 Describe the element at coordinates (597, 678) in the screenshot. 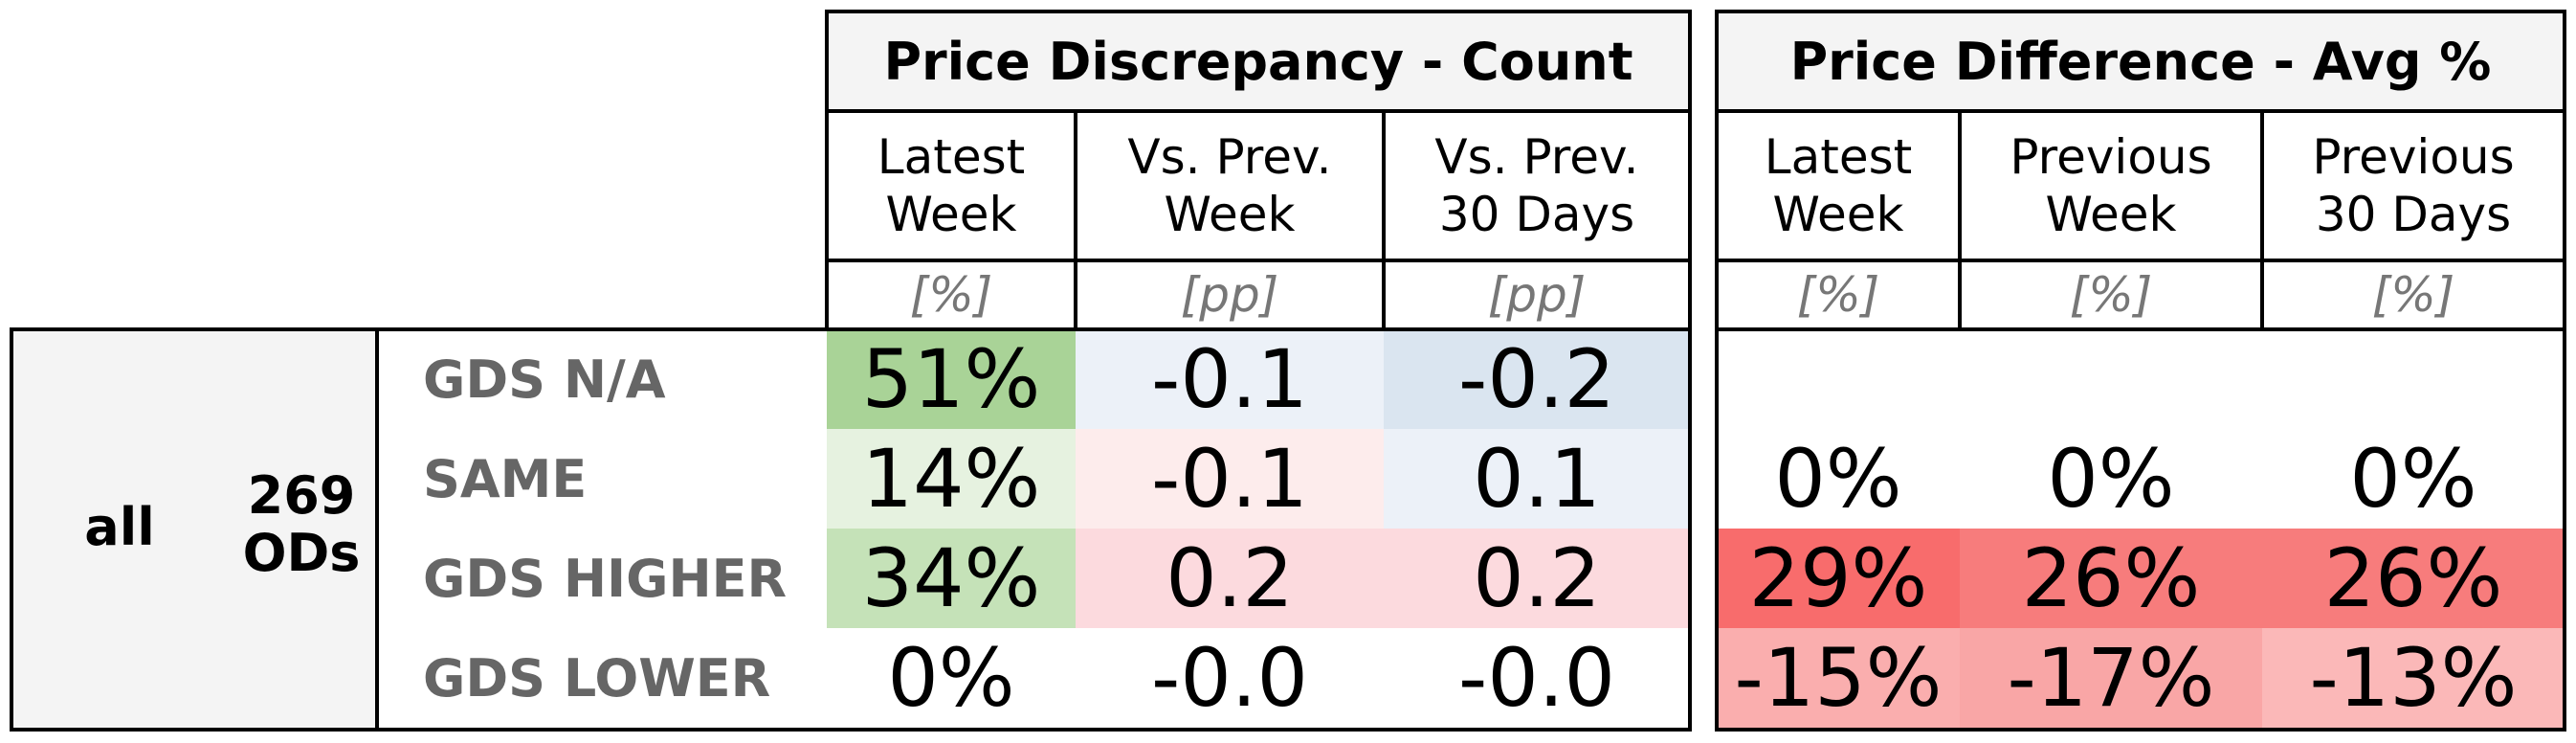

I see `row-label-gds-lower: GDS LOWER` at that location.